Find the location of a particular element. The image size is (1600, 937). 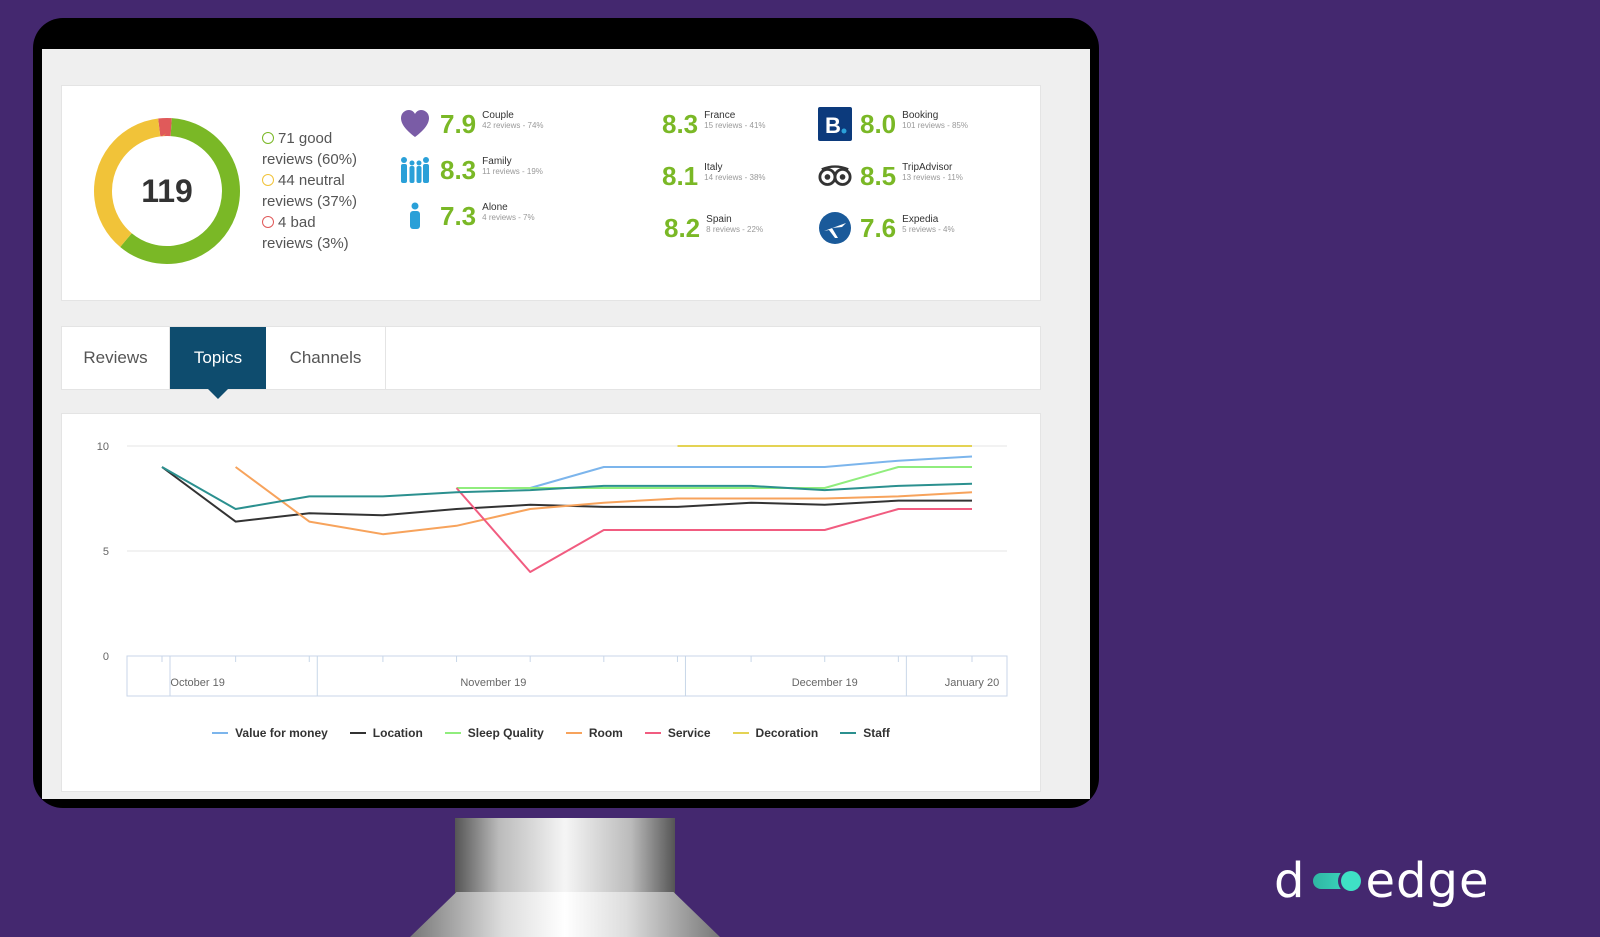

segment-alone: 7.3 Alone 4 reviews - 7% is located at coordinates (466, 216).